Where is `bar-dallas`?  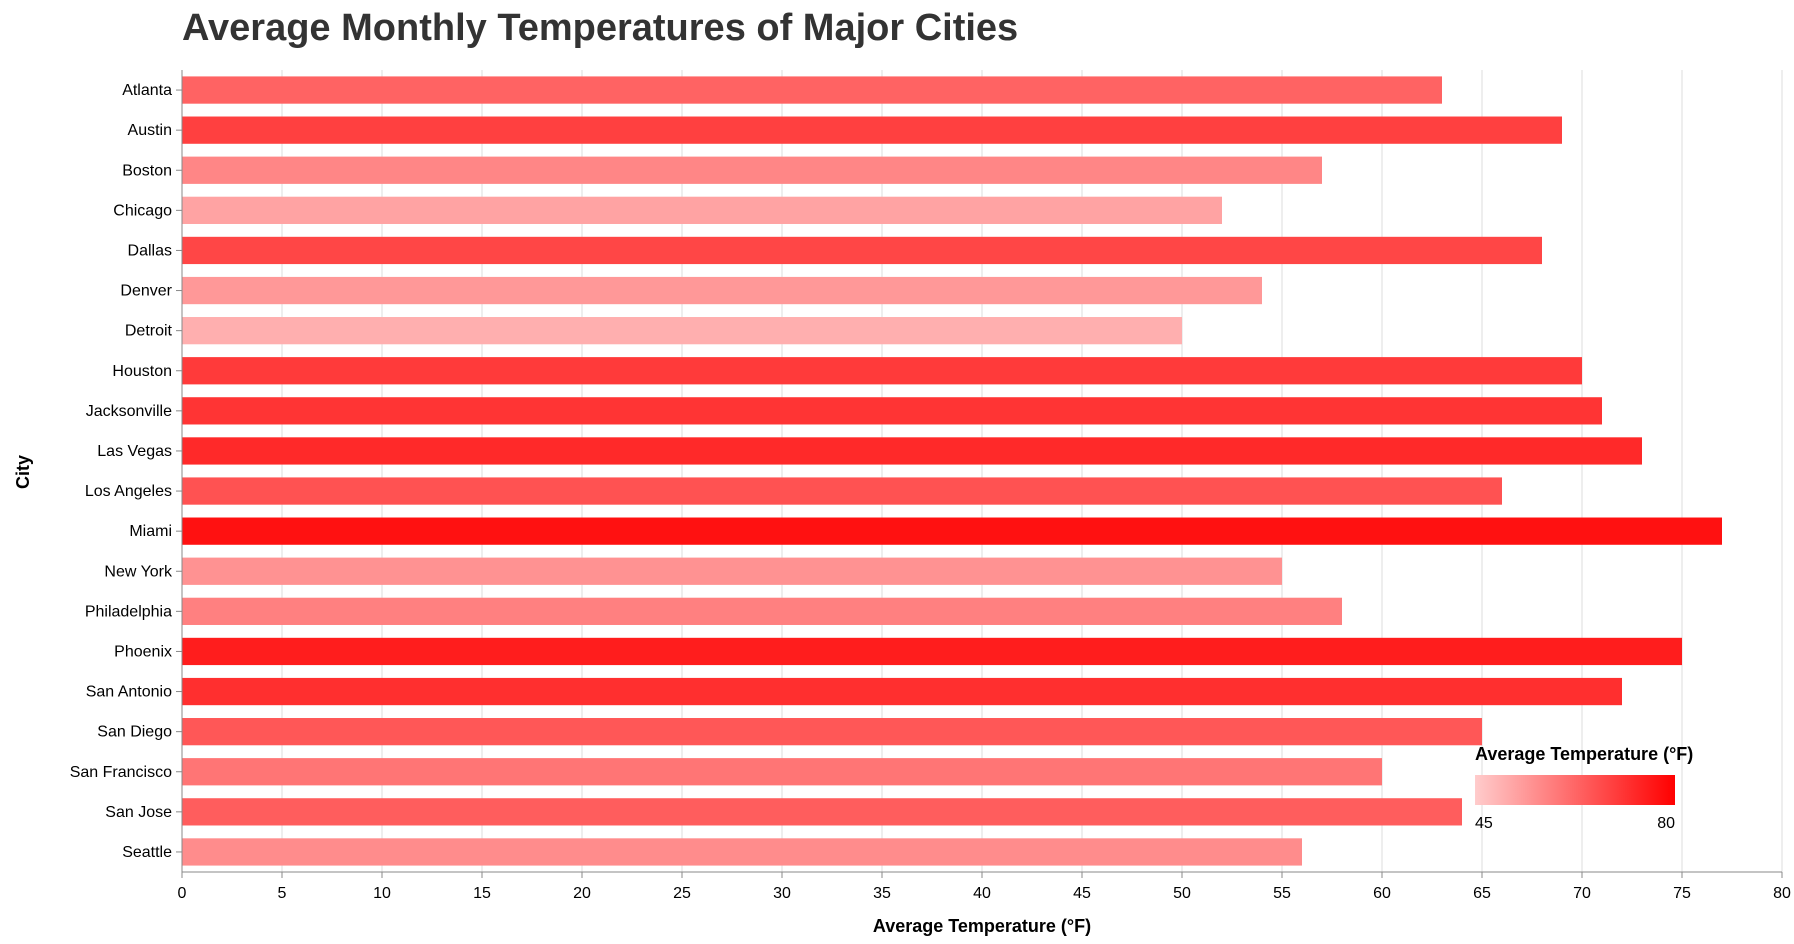 bar-dallas is located at coordinates (862, 250).